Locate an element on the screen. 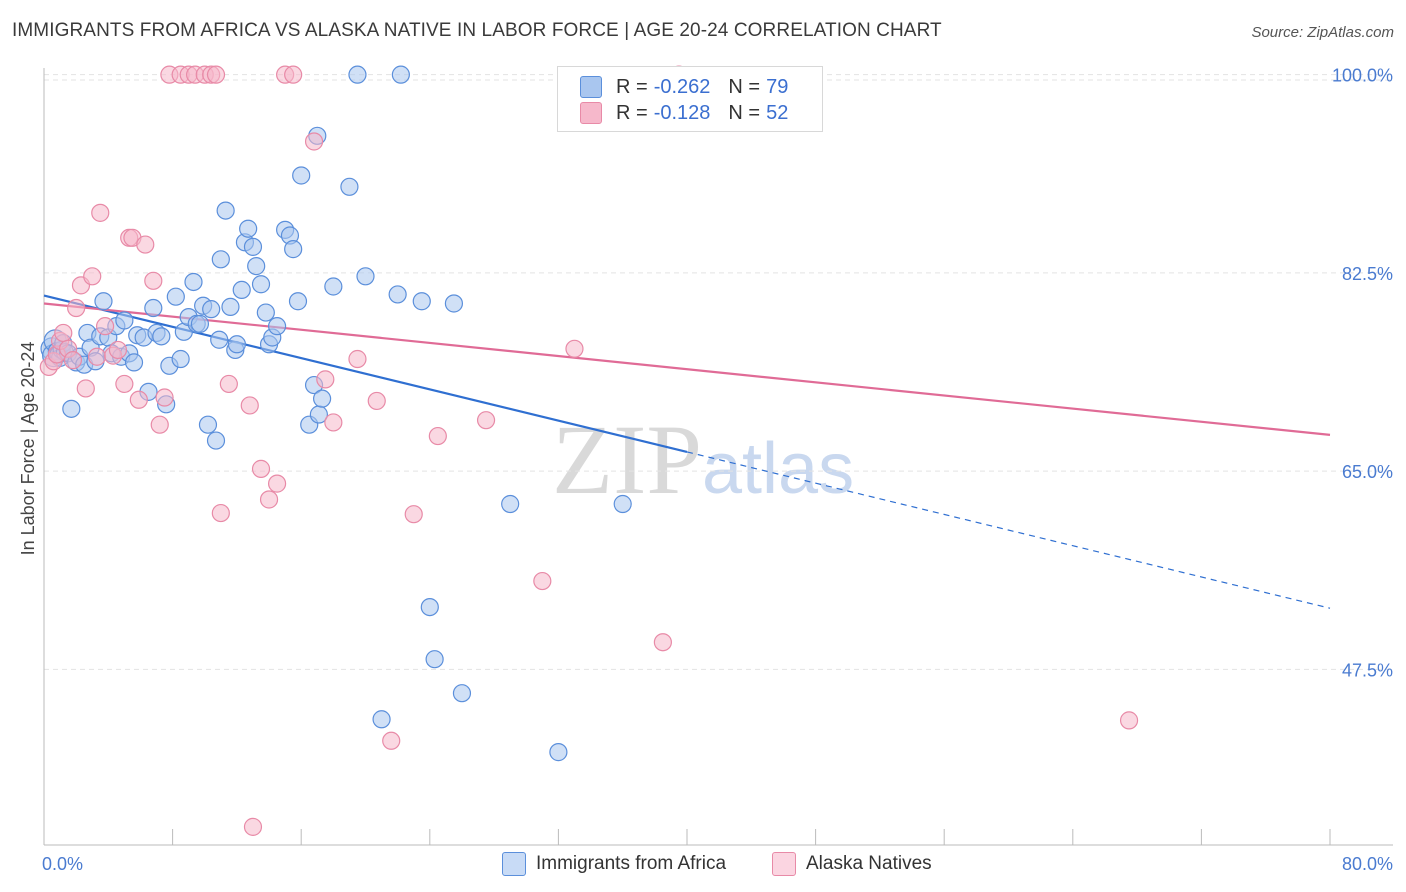 The width and height of the screenshot is (1406, 892). trendline-africa is located at coordinates (365, 373).